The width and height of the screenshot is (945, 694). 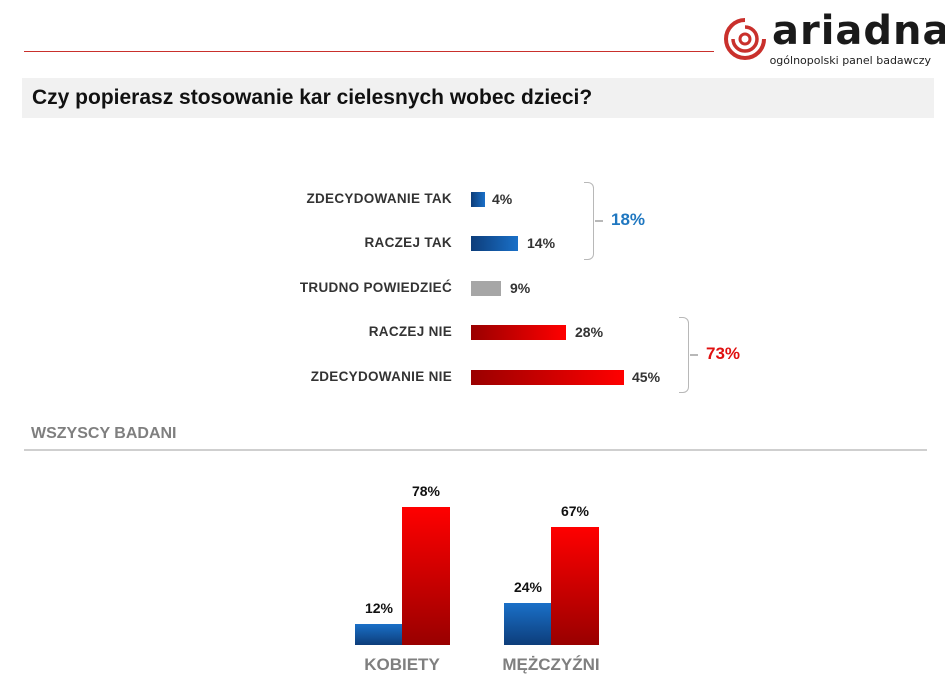 I want to click on bar-label: ZDECYDOWANIE NIE, so click(x=381, y=376).